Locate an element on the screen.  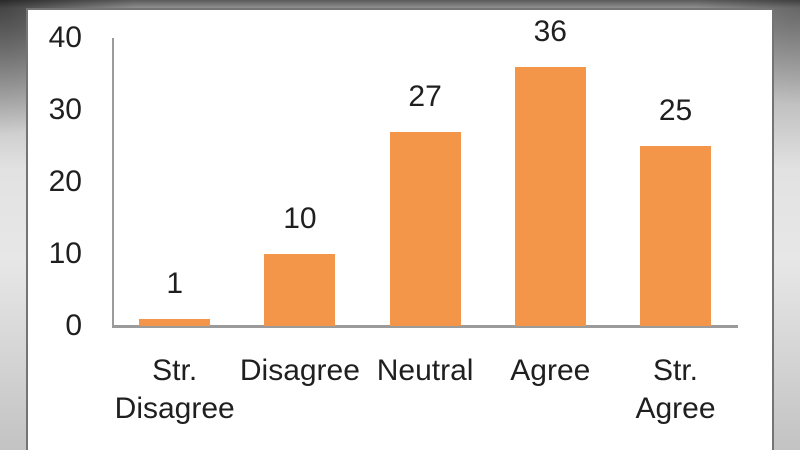
data-label-str-disagree: 1 is located at coordinates (175, 283).